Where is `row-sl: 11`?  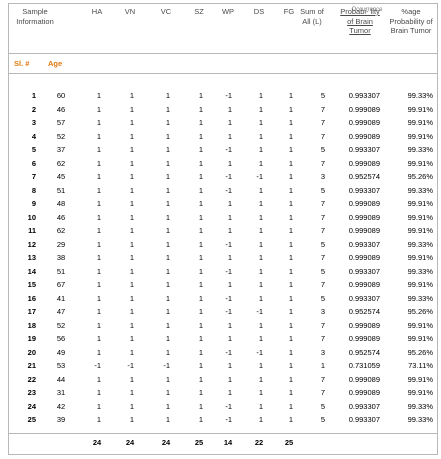
row-sl: 11 is located at coordinates (32, 230).